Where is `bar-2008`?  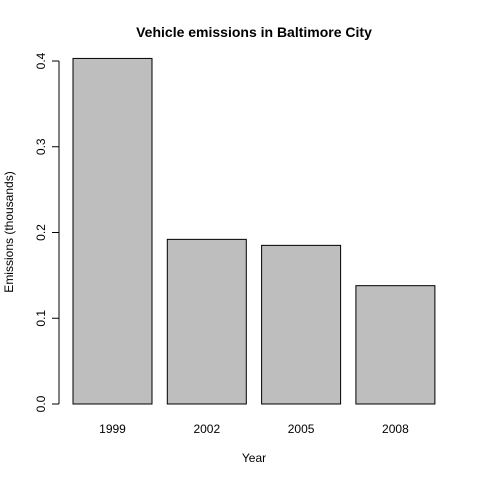 bar-2008 is located at coordinates (395, 345).